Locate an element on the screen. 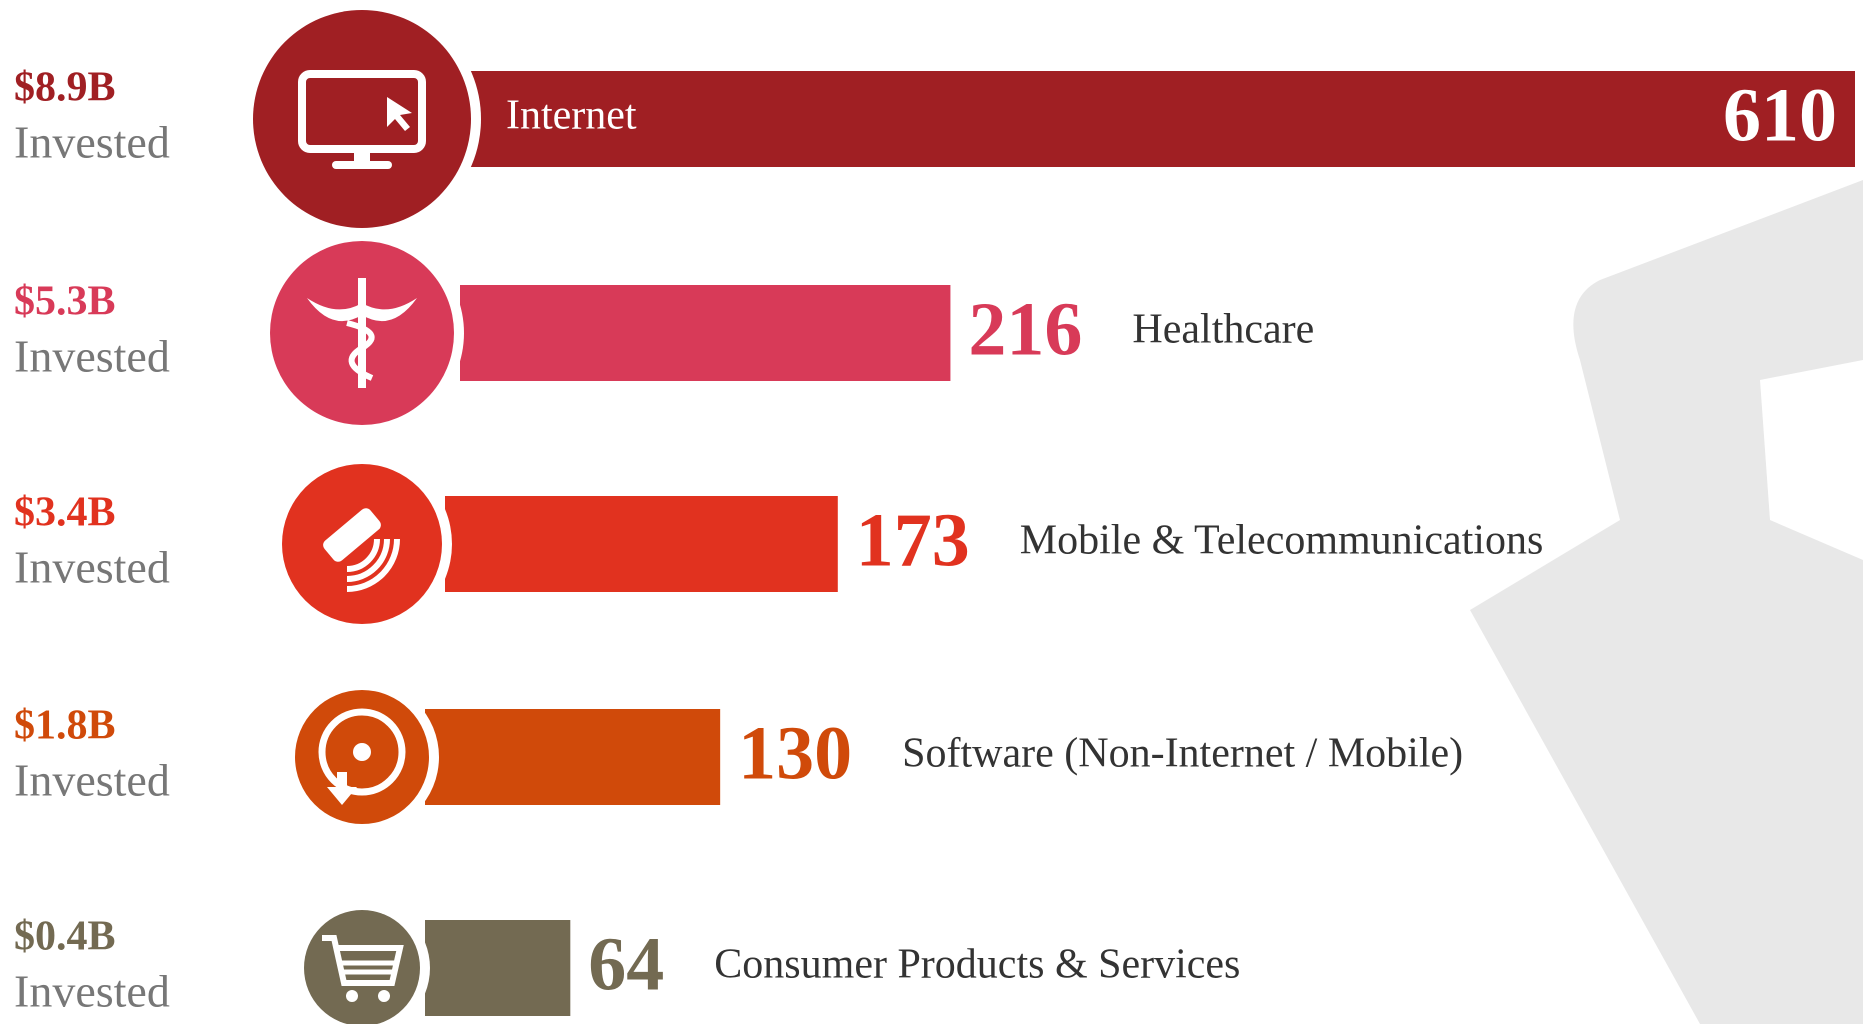 The width and height of the screenshot is (1863, 1024). category-label: Internet is located at coordinates (571, 116).